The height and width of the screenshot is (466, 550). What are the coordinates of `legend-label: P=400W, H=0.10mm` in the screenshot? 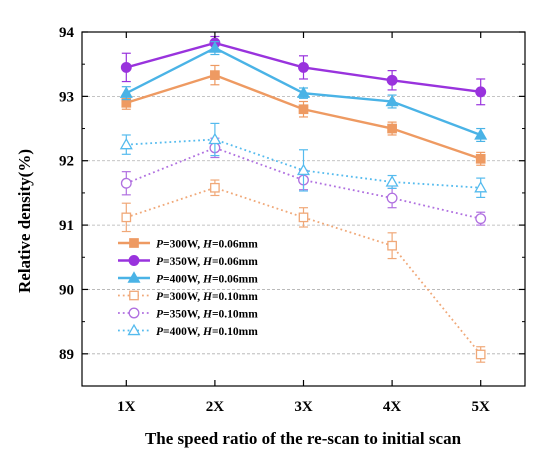 It's located at (207, 332).